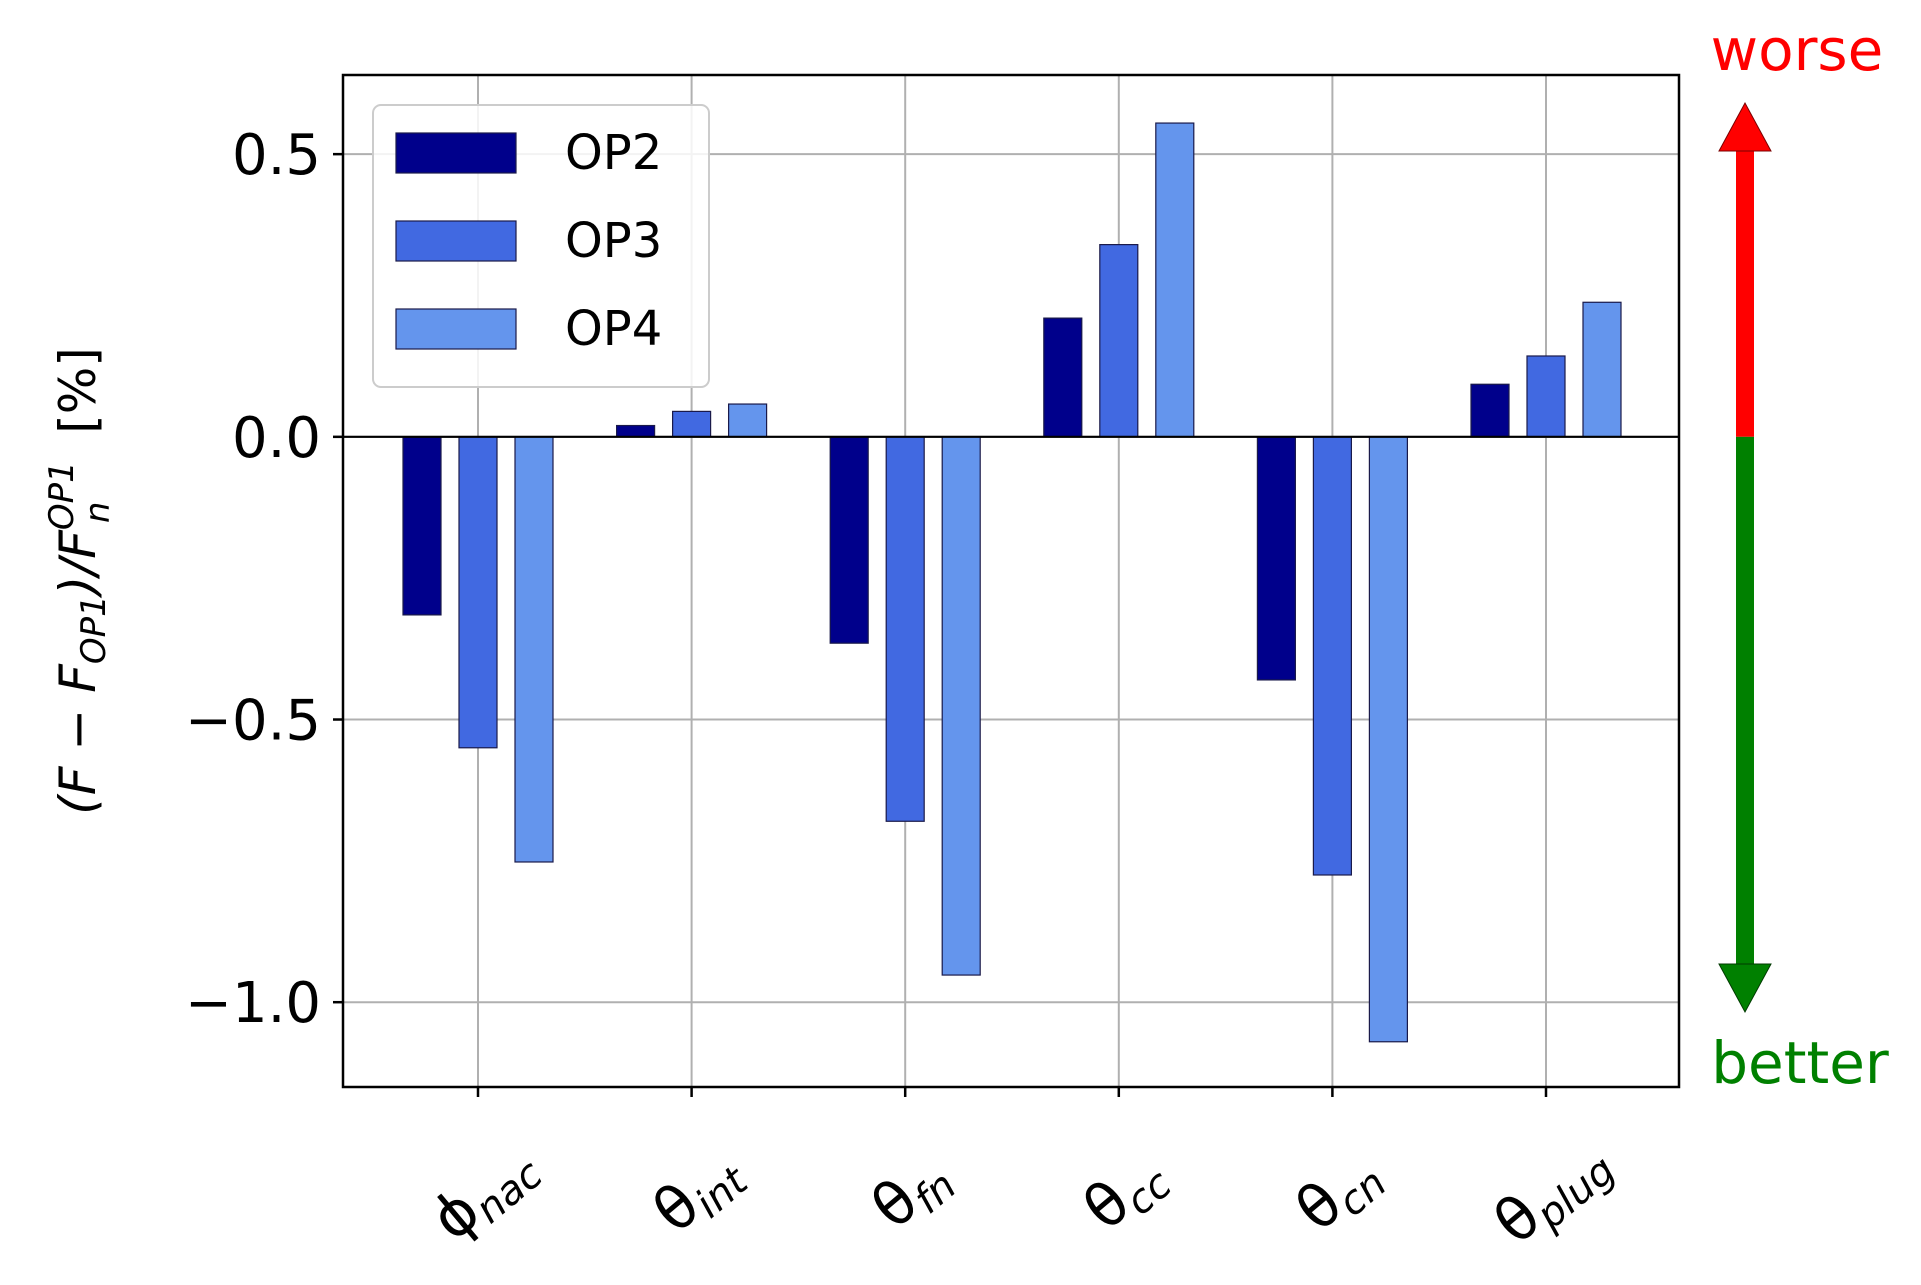  I want to click on x-category-label: θint, so click(698, 1192).